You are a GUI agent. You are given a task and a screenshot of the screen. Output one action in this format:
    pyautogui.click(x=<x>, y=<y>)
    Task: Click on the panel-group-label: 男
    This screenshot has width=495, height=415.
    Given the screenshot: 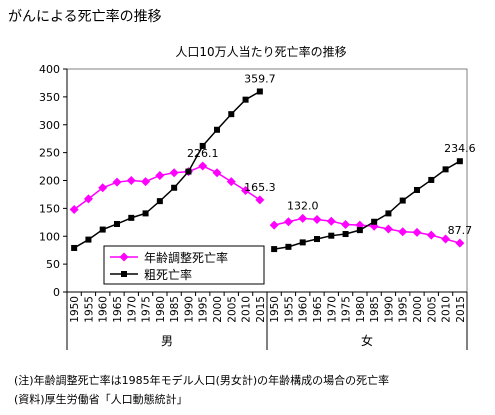 What is the action you would take?
    pyautogui.click(x=167, y=341)
    